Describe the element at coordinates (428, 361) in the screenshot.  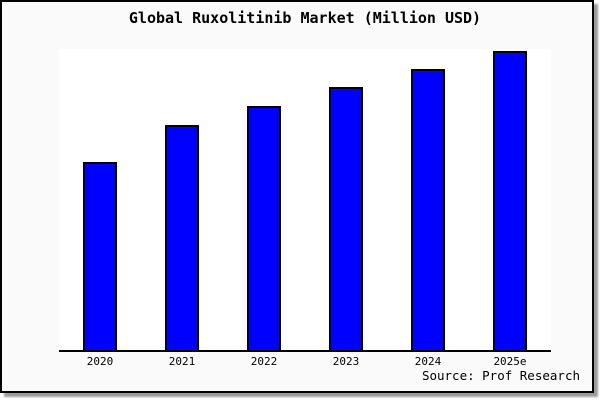
I see `x-tick-label-2024: 2024` at that location.